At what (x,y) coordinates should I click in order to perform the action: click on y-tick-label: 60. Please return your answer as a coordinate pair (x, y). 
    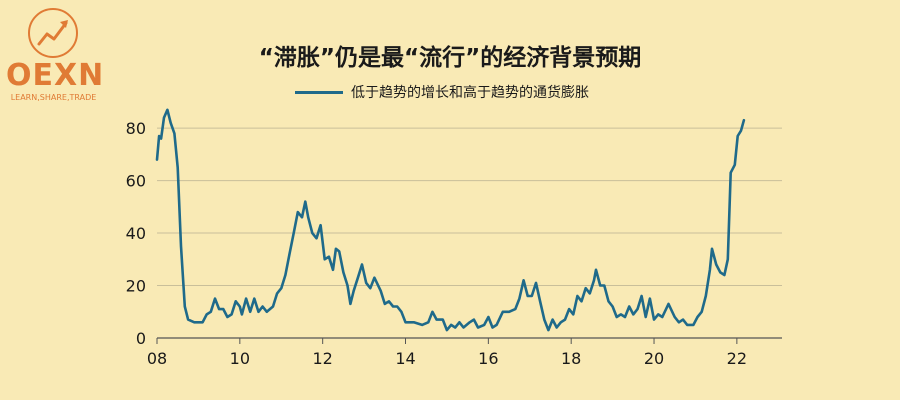
    Looking at the image, I should click on (136, 181).